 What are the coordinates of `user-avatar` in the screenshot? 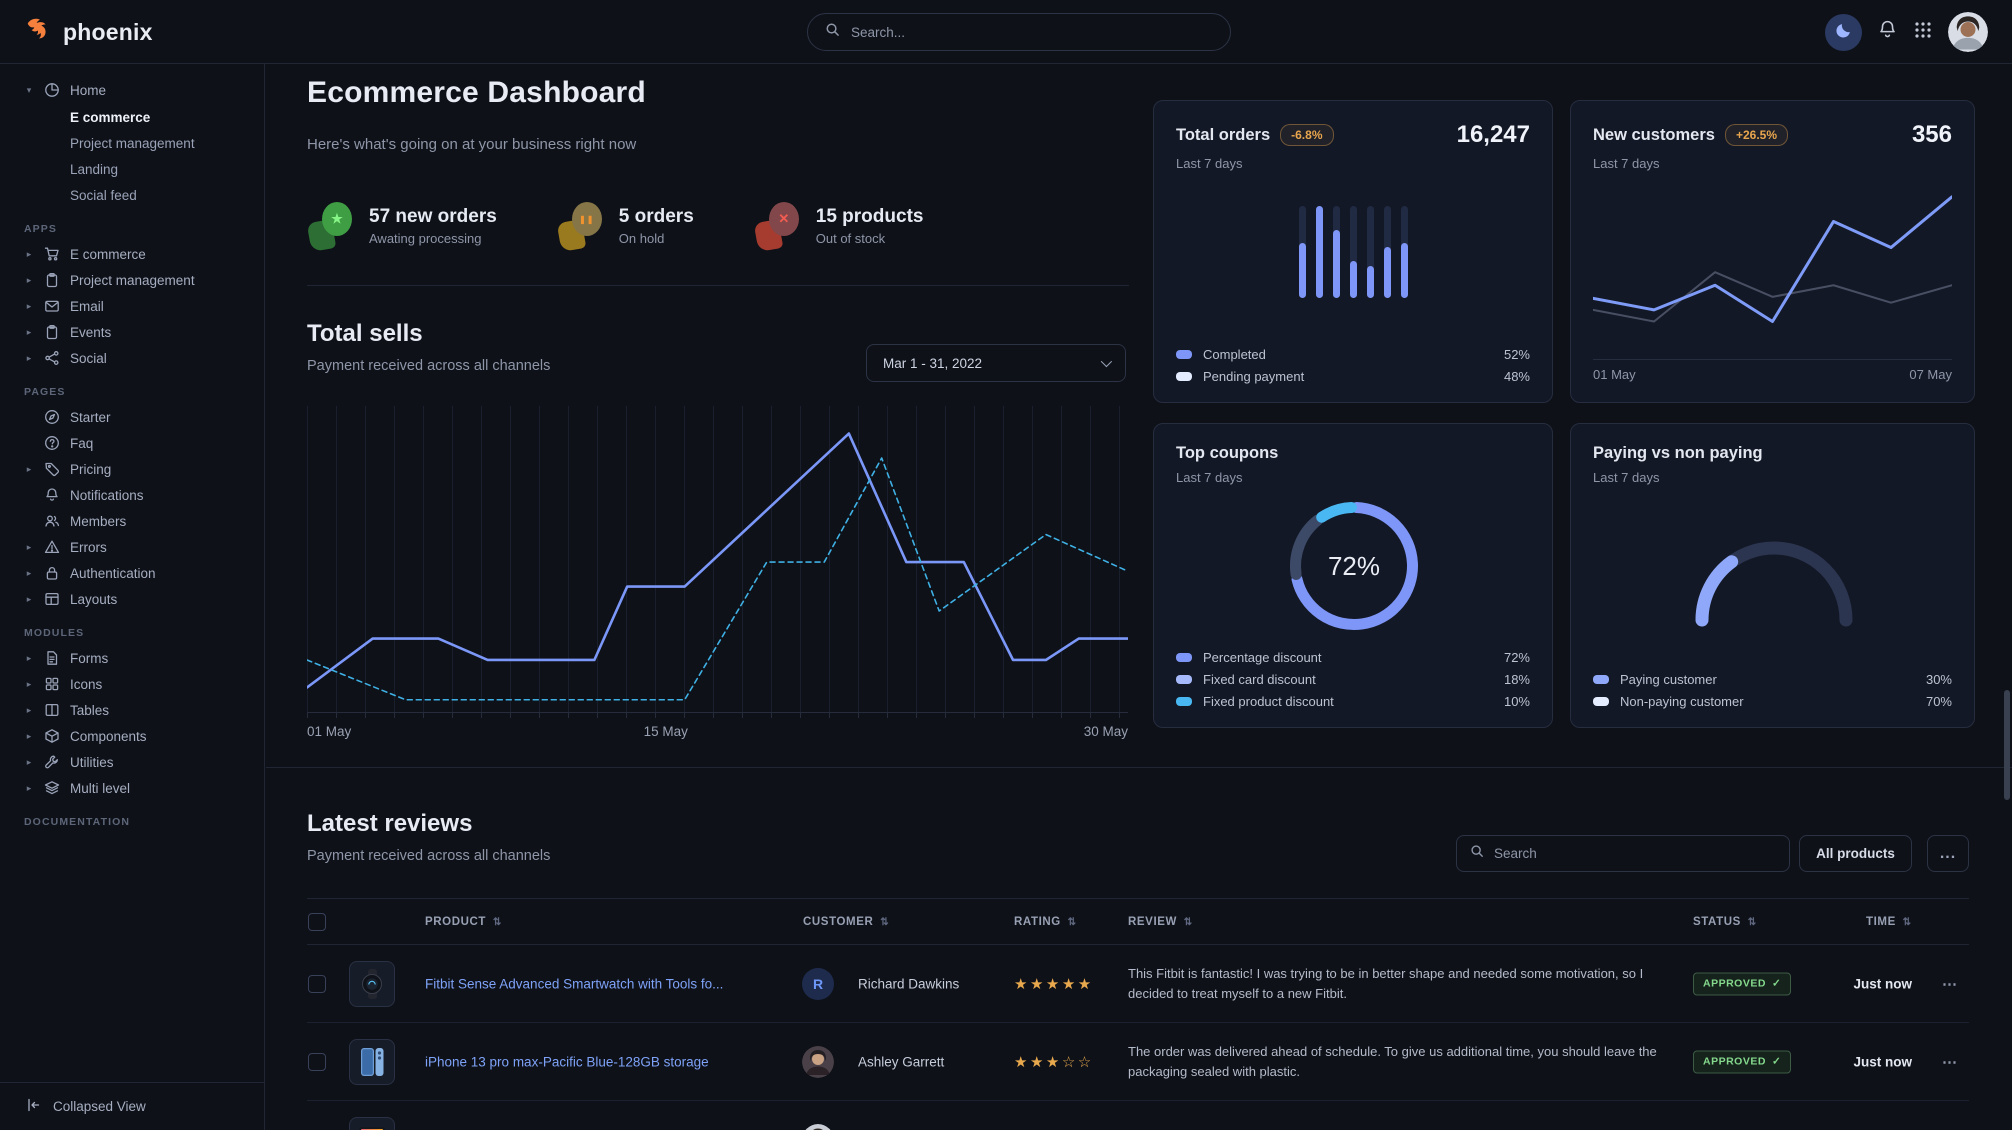 It's located at (1968, 32).